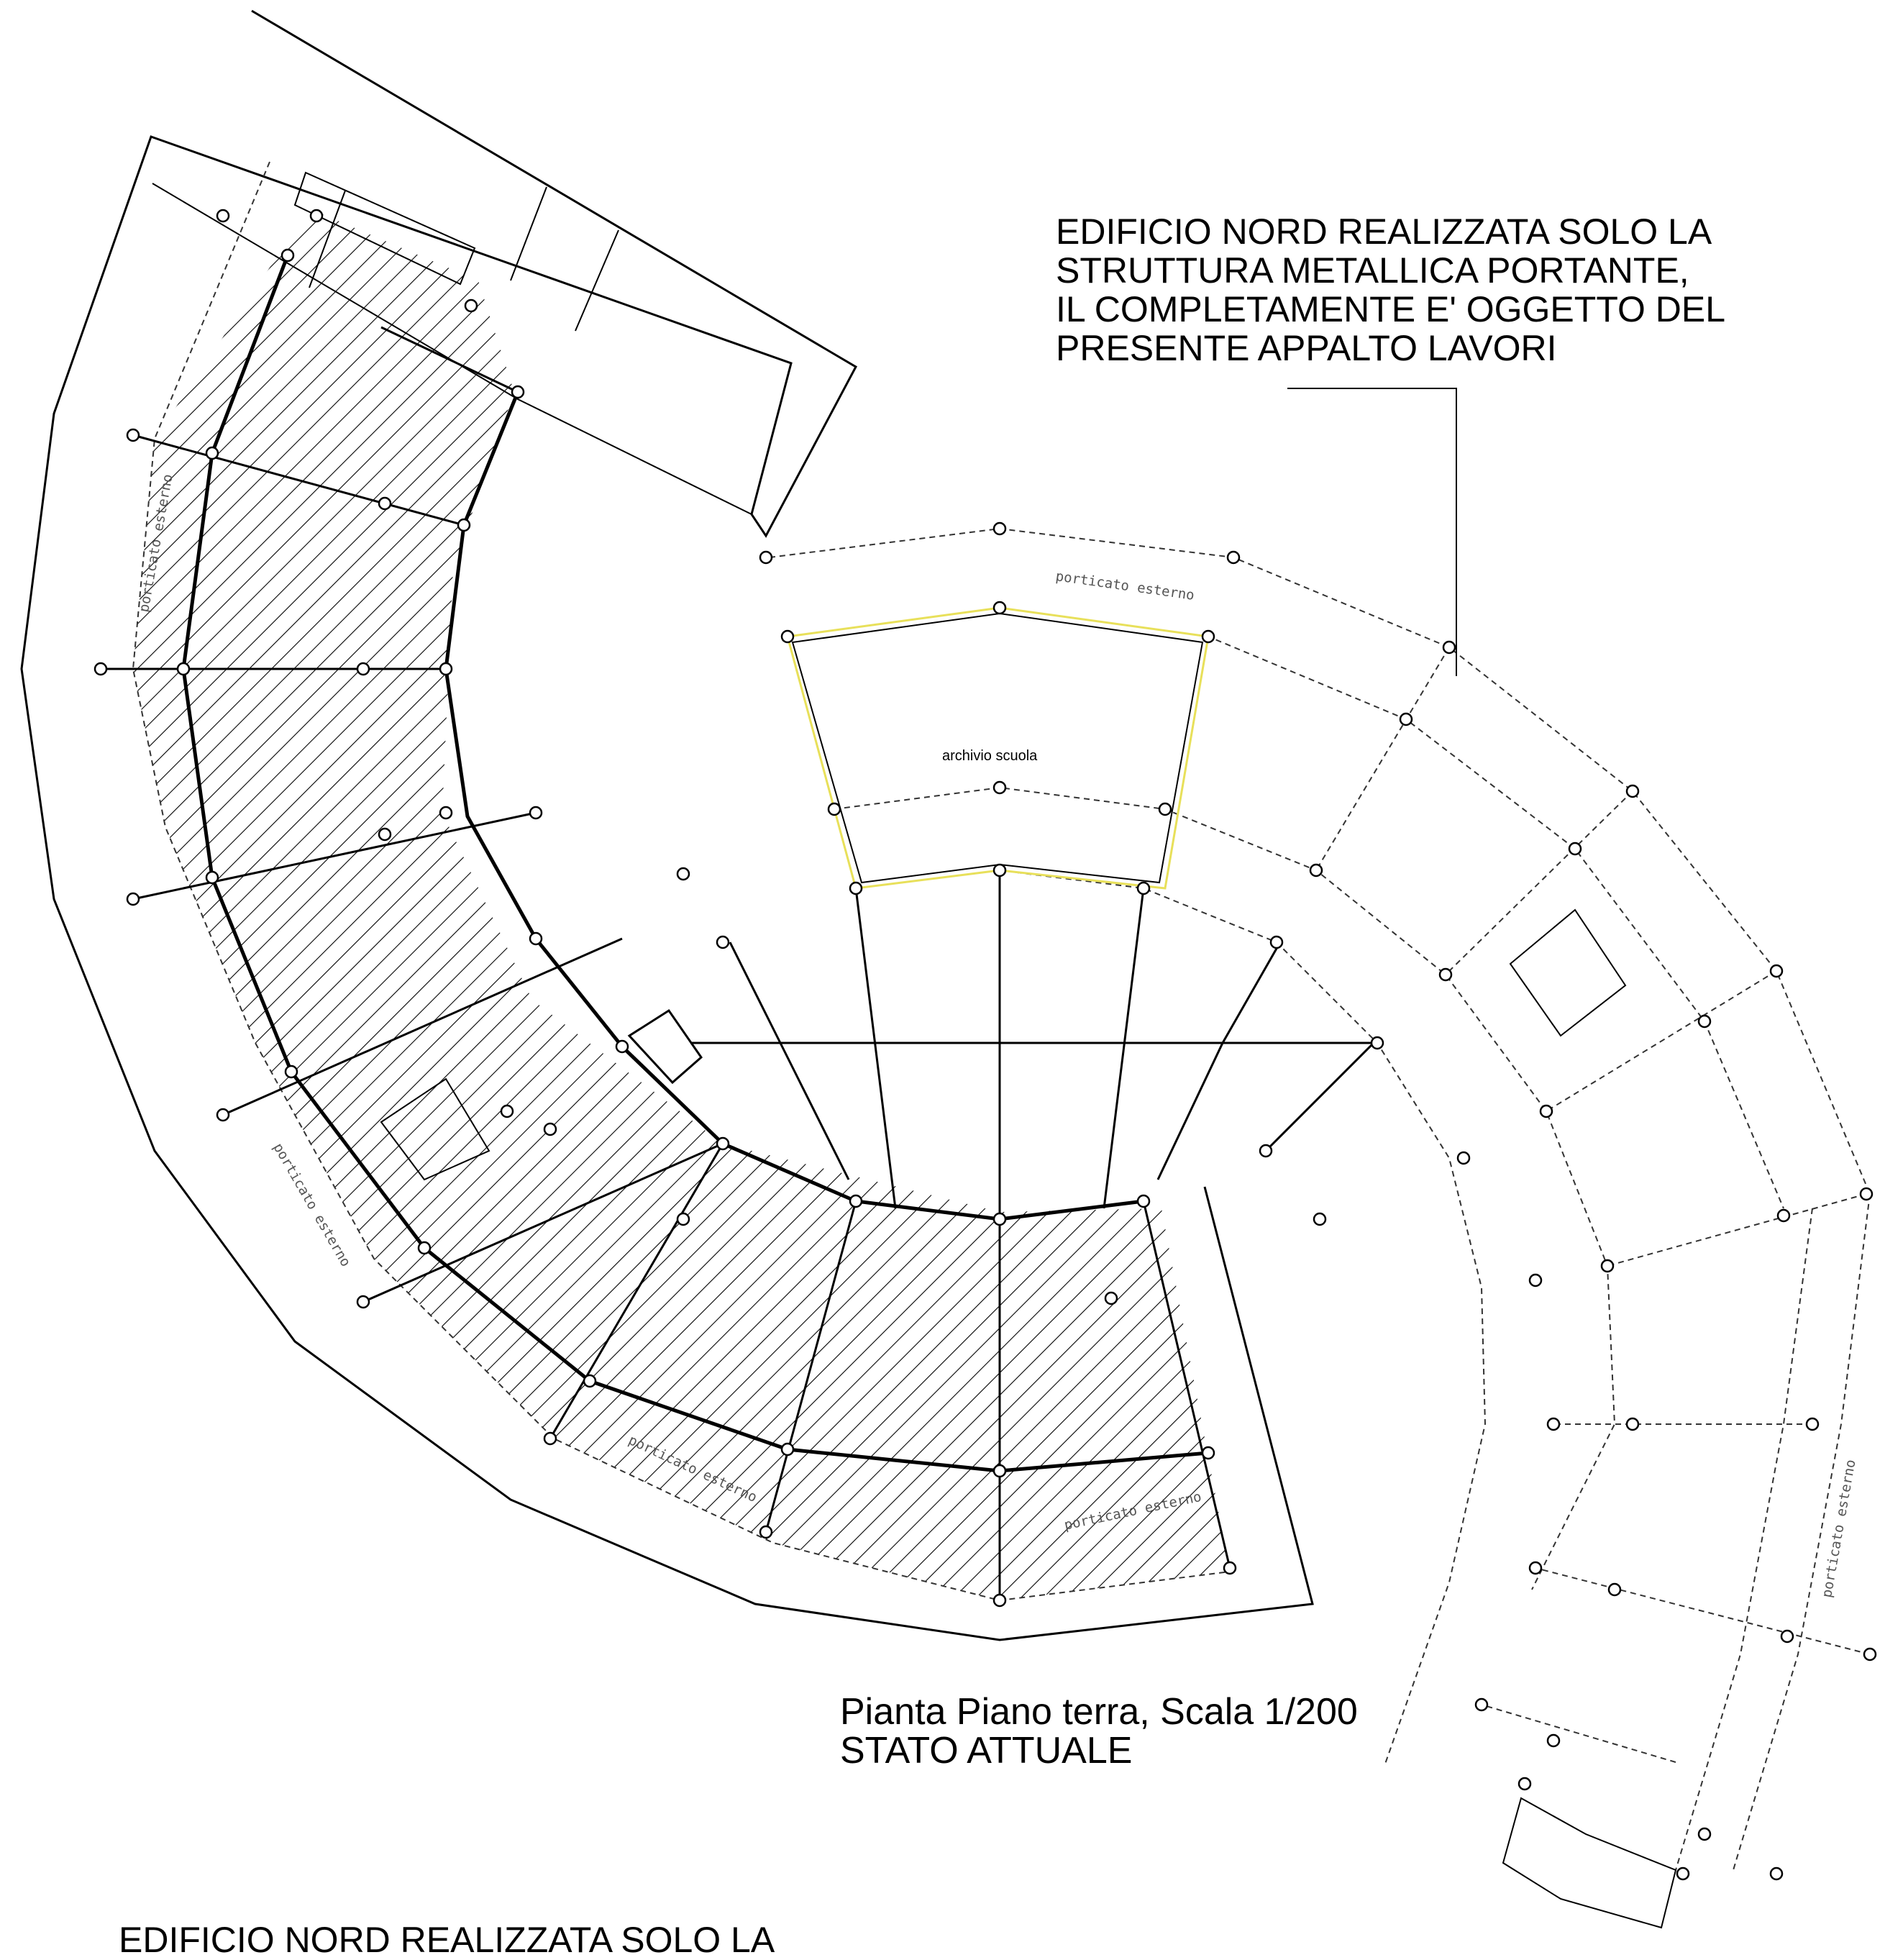 This screenshot has width=1885, height=1960. Describe the element at coordinates (1306, 348) in the screenshot. I see `structure-note-line-4: PRESENTE APPALTO LAVORI` at that location.